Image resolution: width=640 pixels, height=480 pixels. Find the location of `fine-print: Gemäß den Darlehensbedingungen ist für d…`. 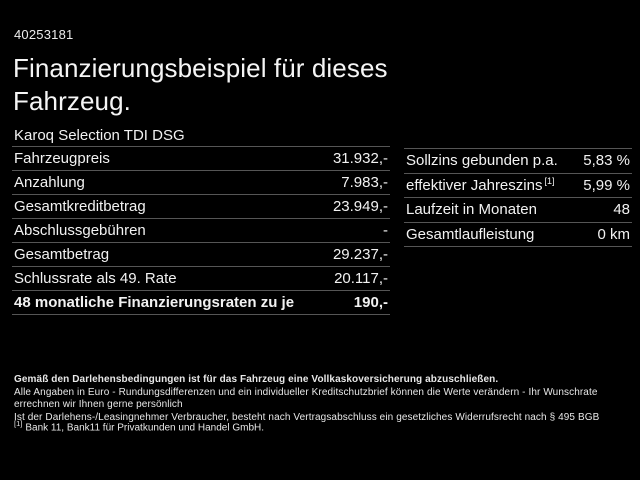

fine-print: Gemäß den Darlehensbedingungen ist für d… is located at coordinates (321, 399).